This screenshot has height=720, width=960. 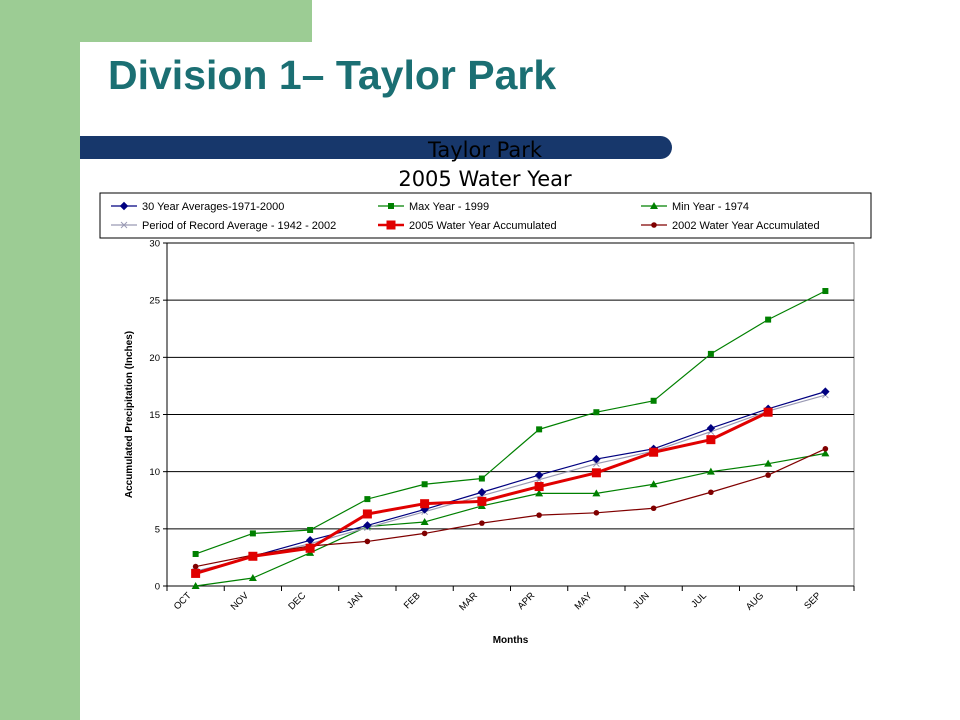 What do you see at coordinates (641, 600) in the screenshot?
I see `x-tick-label: JUN` at bounding box center [641, 600].